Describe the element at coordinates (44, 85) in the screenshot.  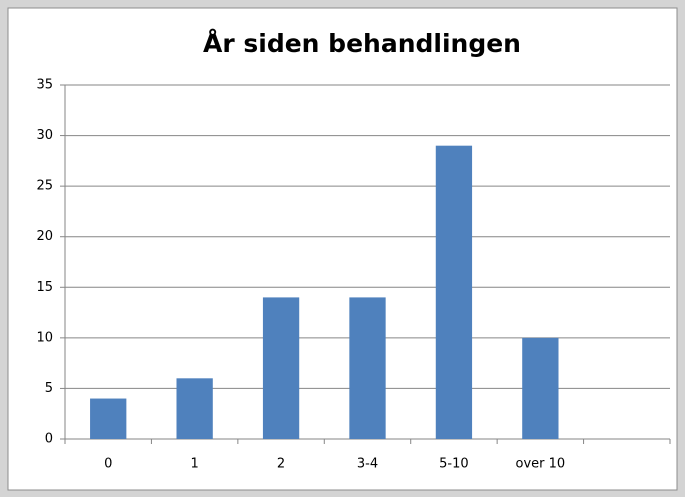
I see `y-tick-label: 35` at that location.